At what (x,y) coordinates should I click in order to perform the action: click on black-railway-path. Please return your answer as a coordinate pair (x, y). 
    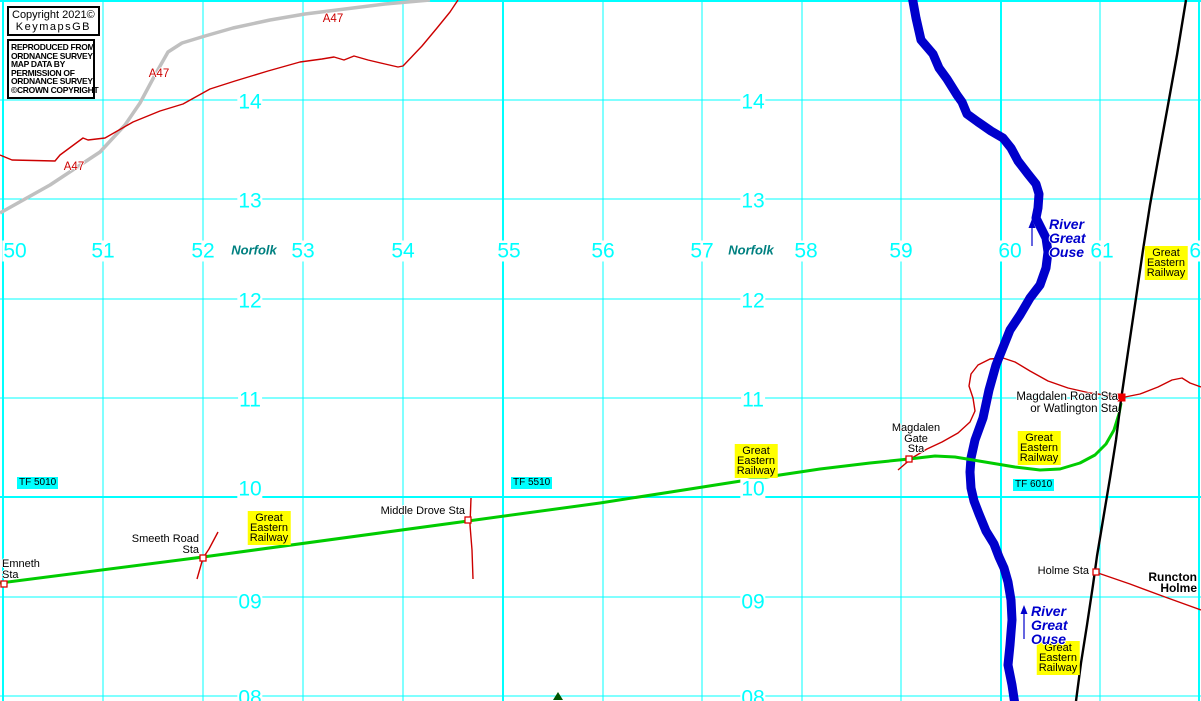
    Looking at the image, I should click on (1131, 350).